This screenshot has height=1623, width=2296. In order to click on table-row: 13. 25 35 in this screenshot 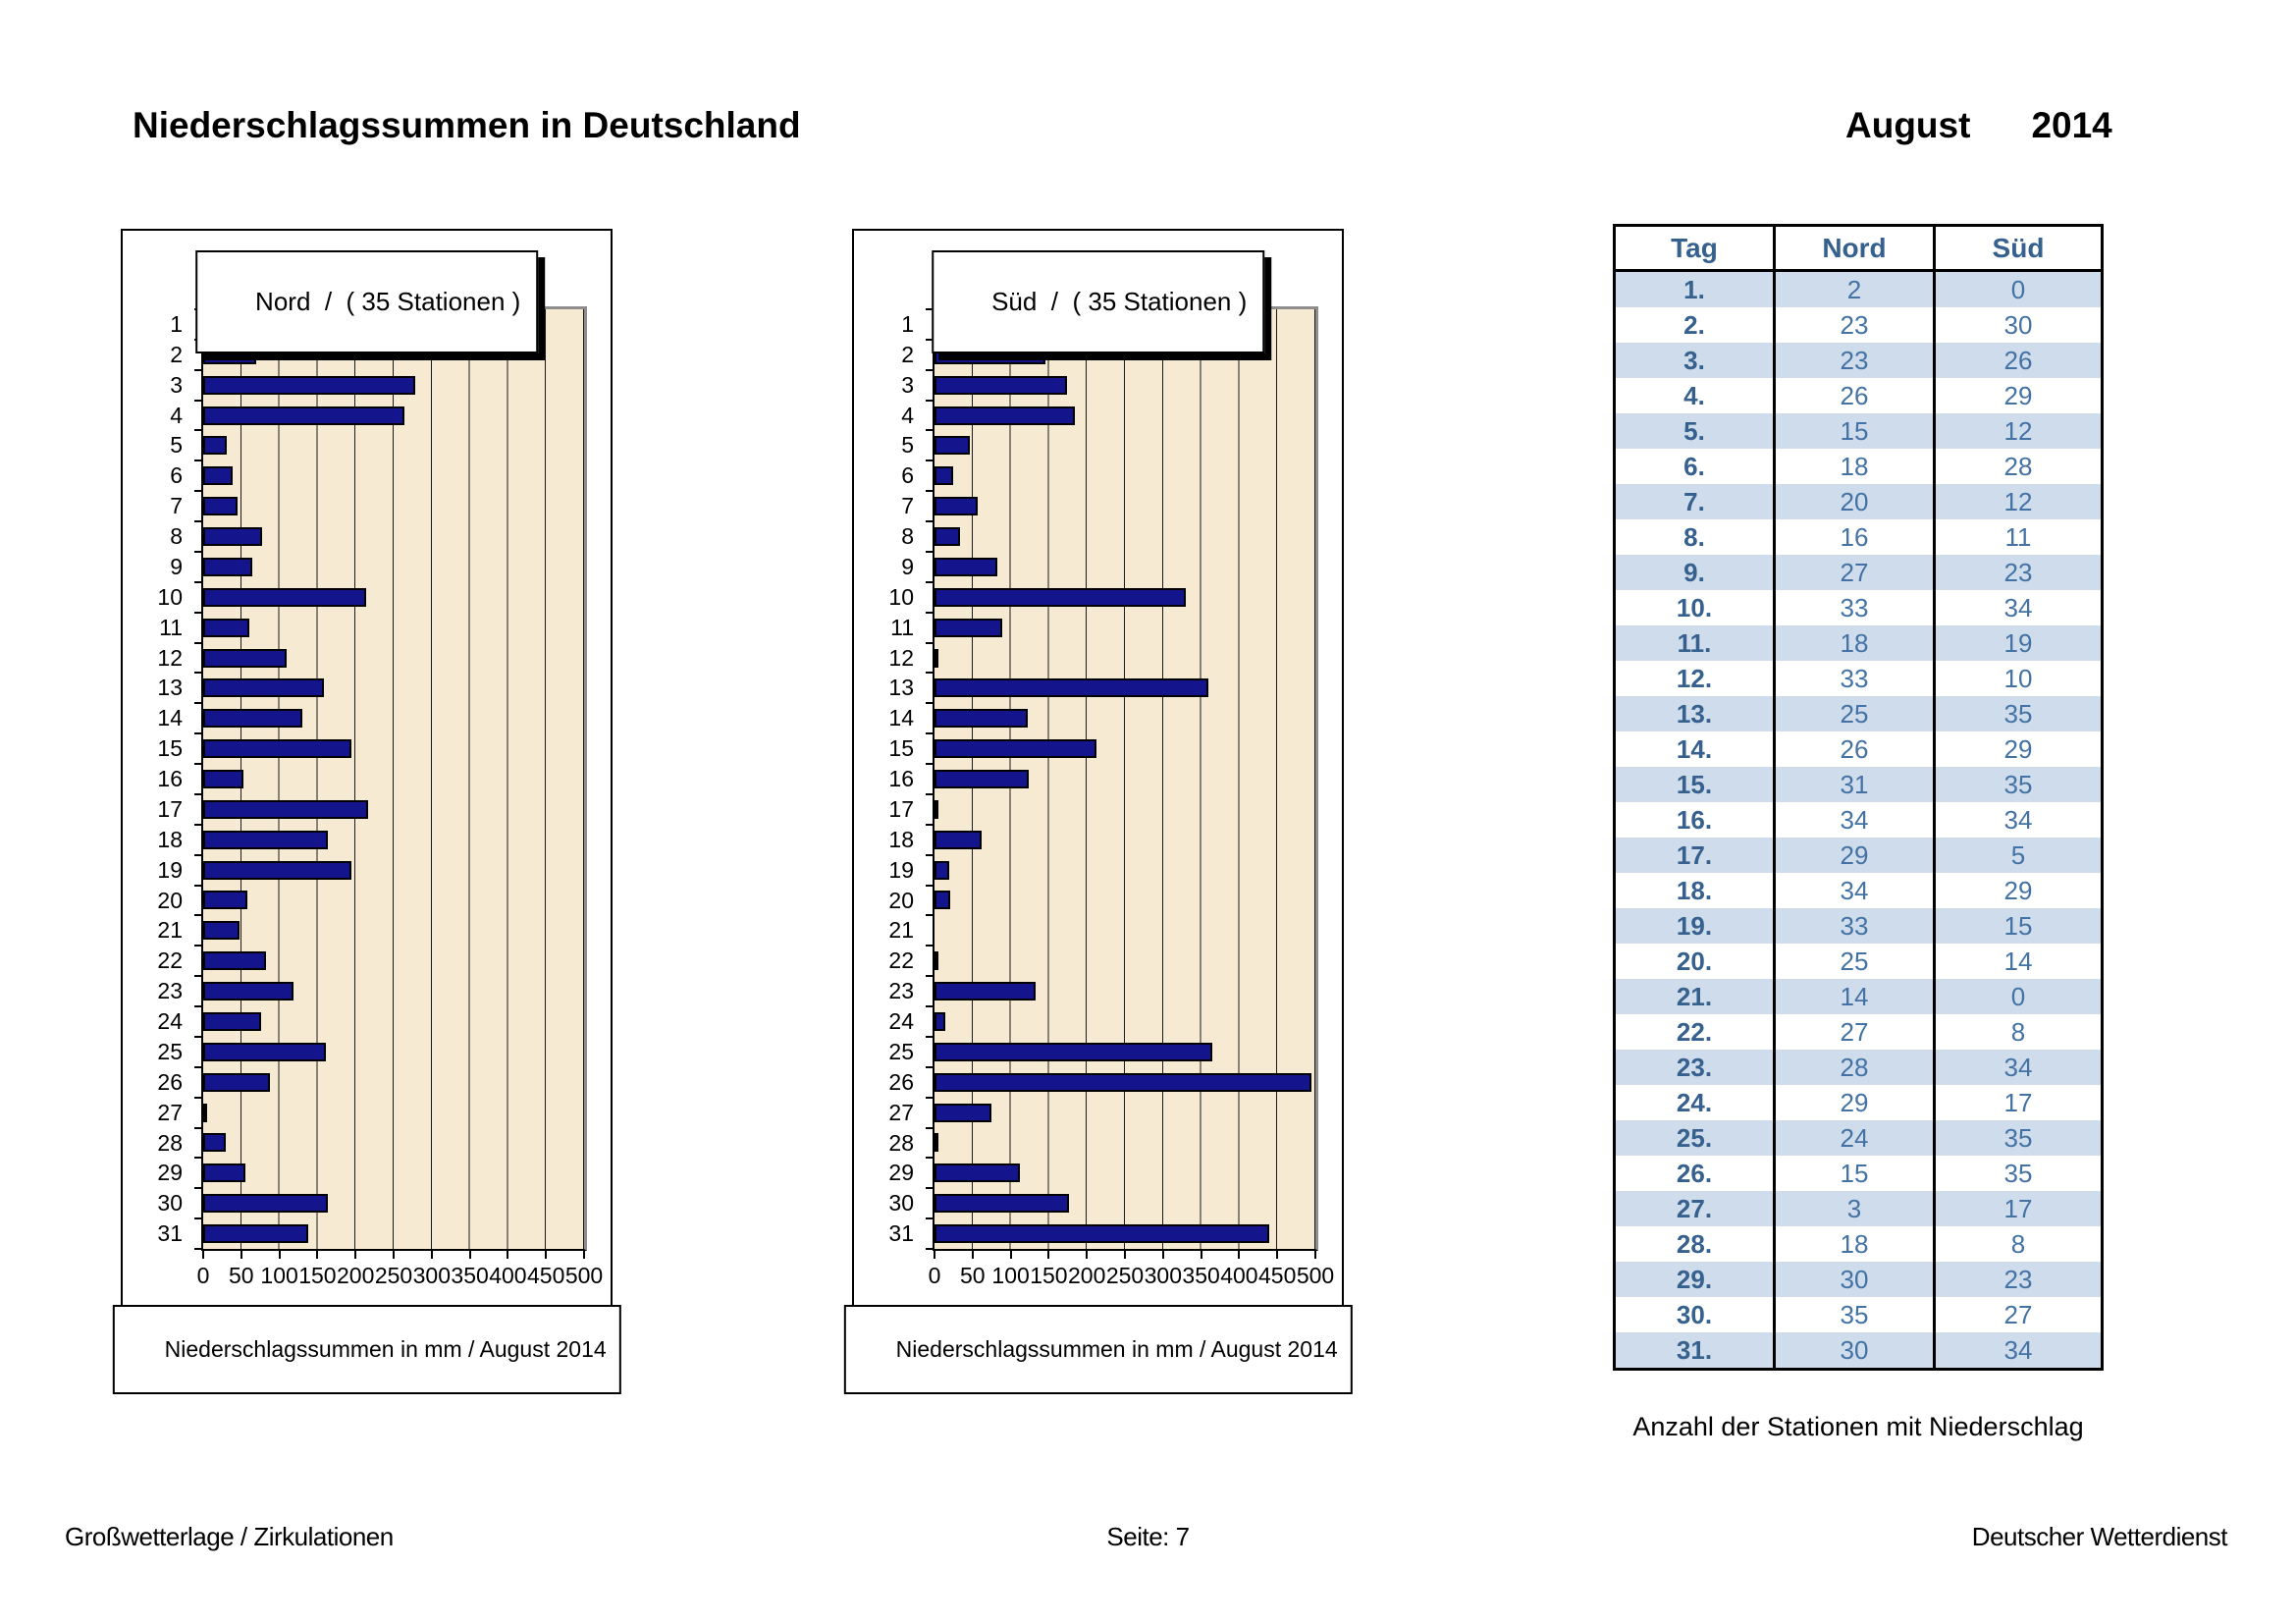, I will do `click(1859, 713)`.